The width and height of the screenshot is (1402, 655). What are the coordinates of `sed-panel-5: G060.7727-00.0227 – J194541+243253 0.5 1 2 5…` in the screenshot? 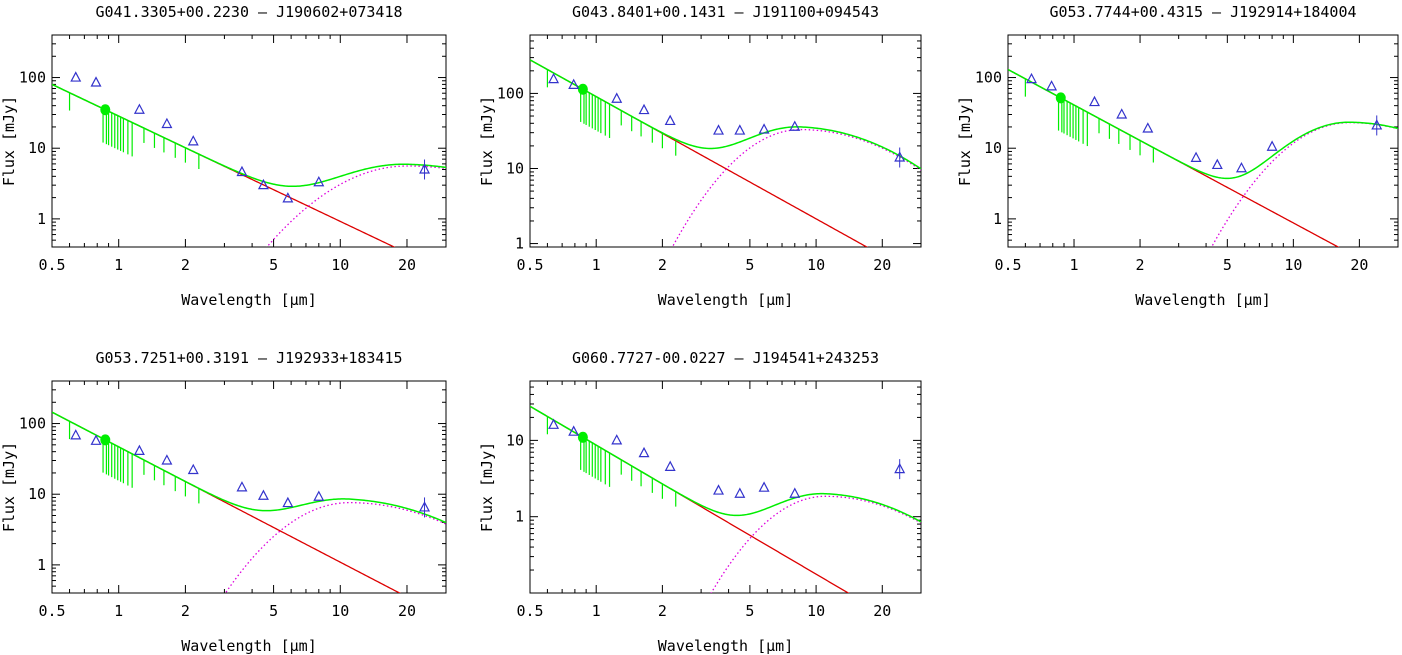 It's located at (700, 502).